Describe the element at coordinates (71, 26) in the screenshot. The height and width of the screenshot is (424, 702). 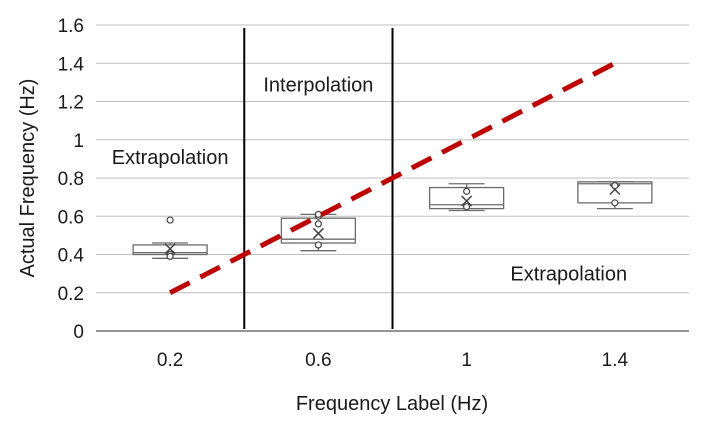
I see `y-tick-label: 1.6` at that location.